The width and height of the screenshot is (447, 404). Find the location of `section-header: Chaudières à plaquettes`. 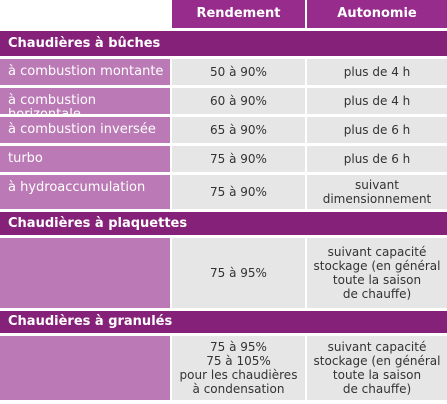

section-header: Chaudières à plaquettes is located at coordinates (223, 223).